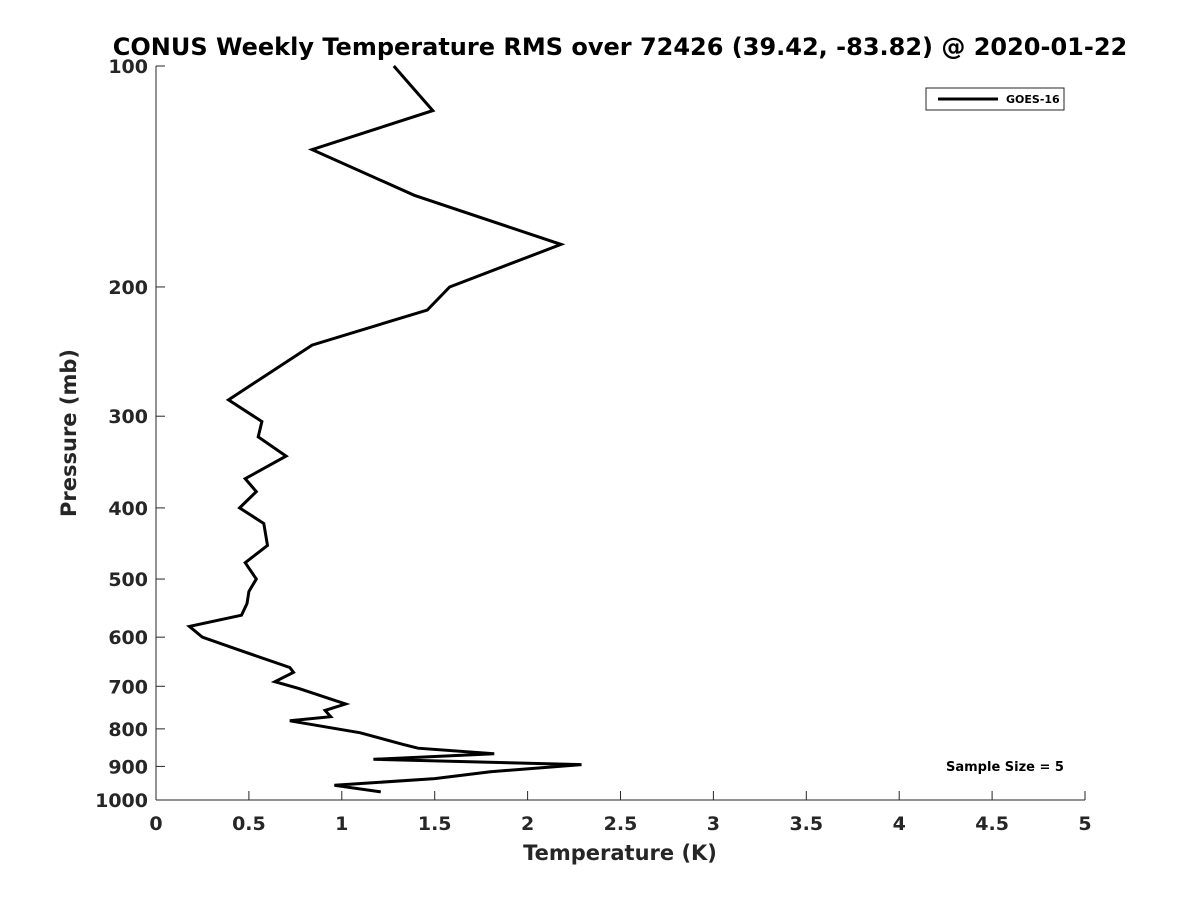  I want to click on y-tick-label: 700, so click(128, 687).